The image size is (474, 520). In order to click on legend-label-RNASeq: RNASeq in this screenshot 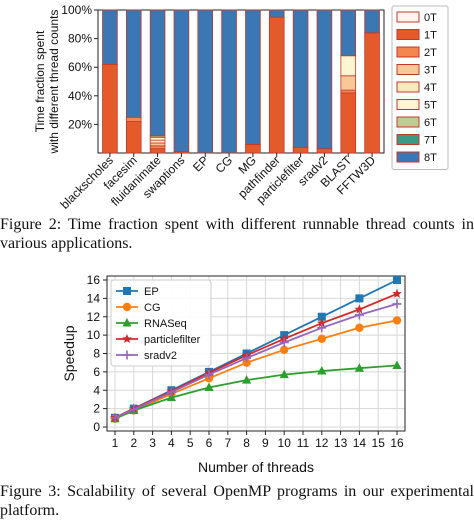, I will do `click(165, 324)`.